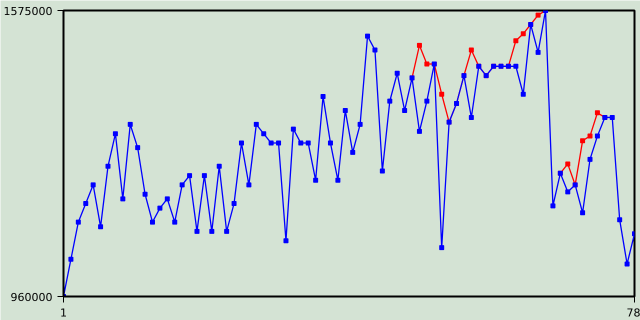 The image size is (640, 320). I want to click on y-tick-label: 1575000, so click(28, 11).